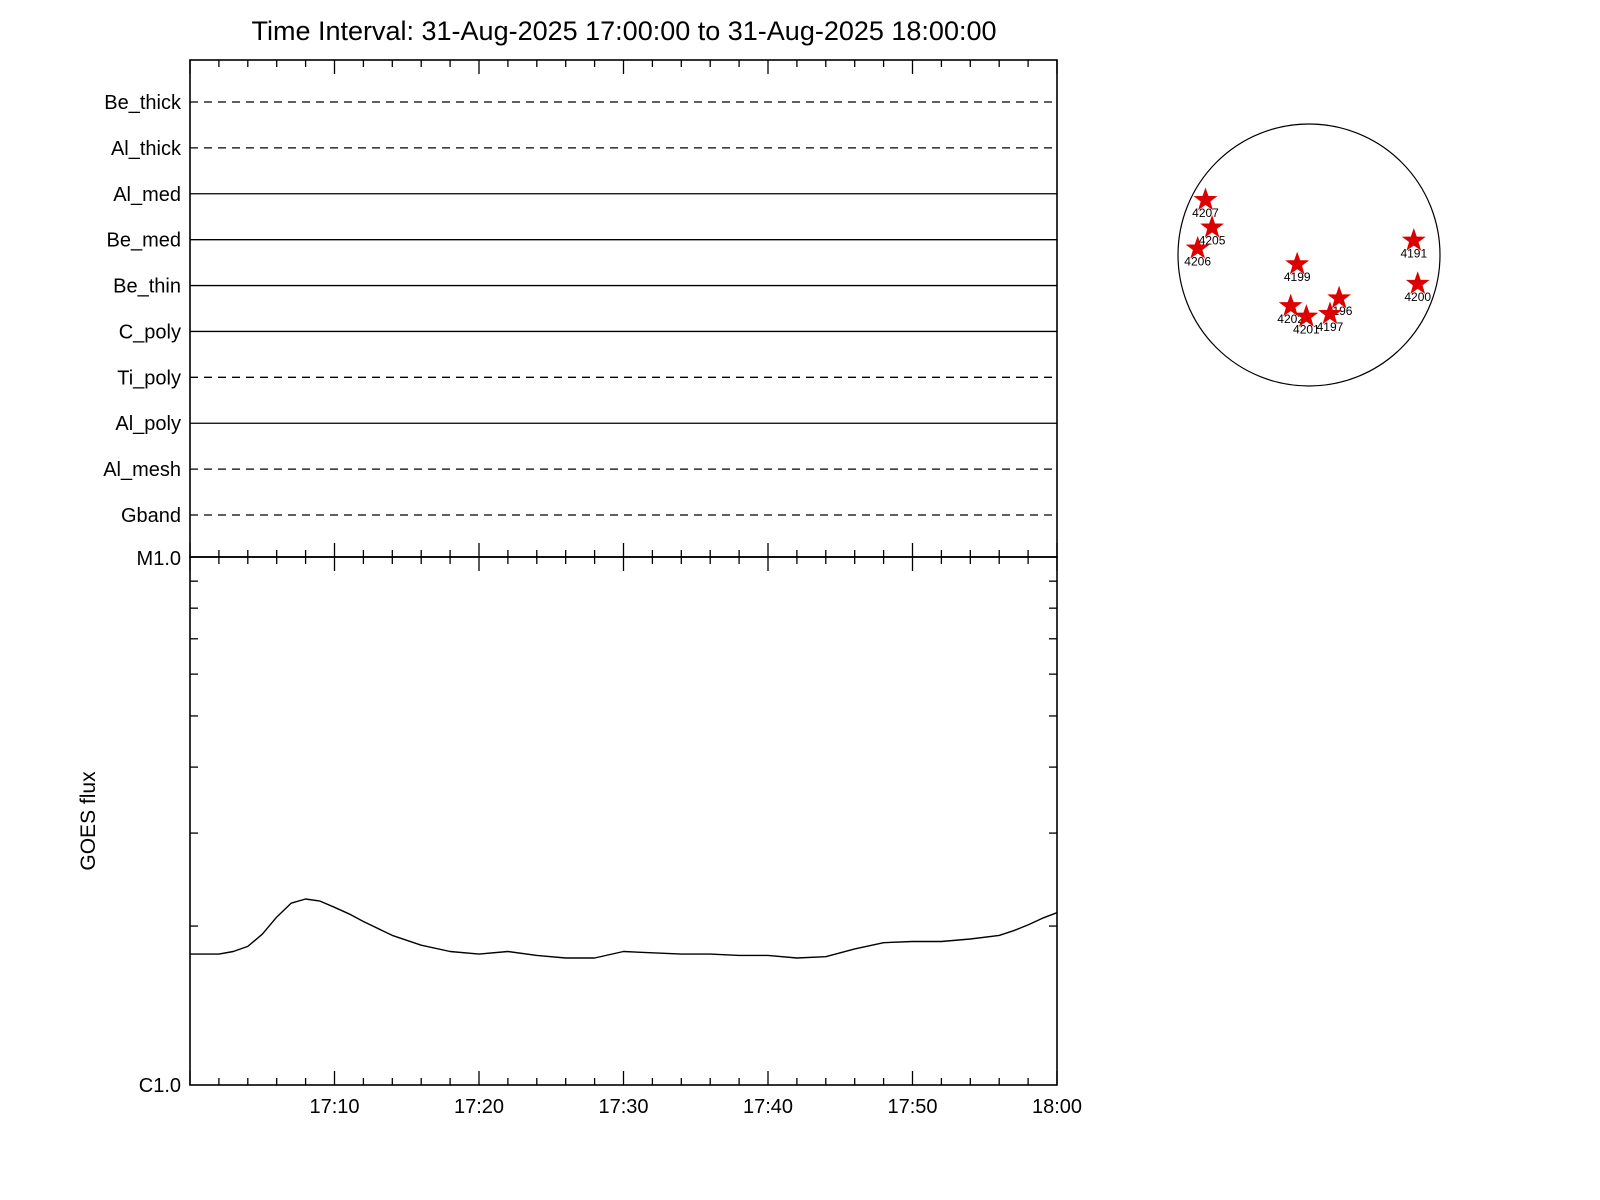 The height and width of the screenshot is (1200, 1600). Describe the element at coordinates (1417, 297) in the screenshot. I see `active-region-label-4200: 4200` at that location.